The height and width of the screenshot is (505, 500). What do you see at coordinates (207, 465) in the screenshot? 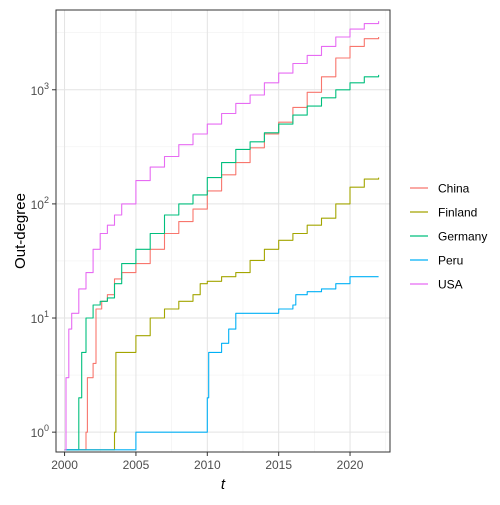
I see `x-tick-label: 2010` at bounding box center [207, 465].